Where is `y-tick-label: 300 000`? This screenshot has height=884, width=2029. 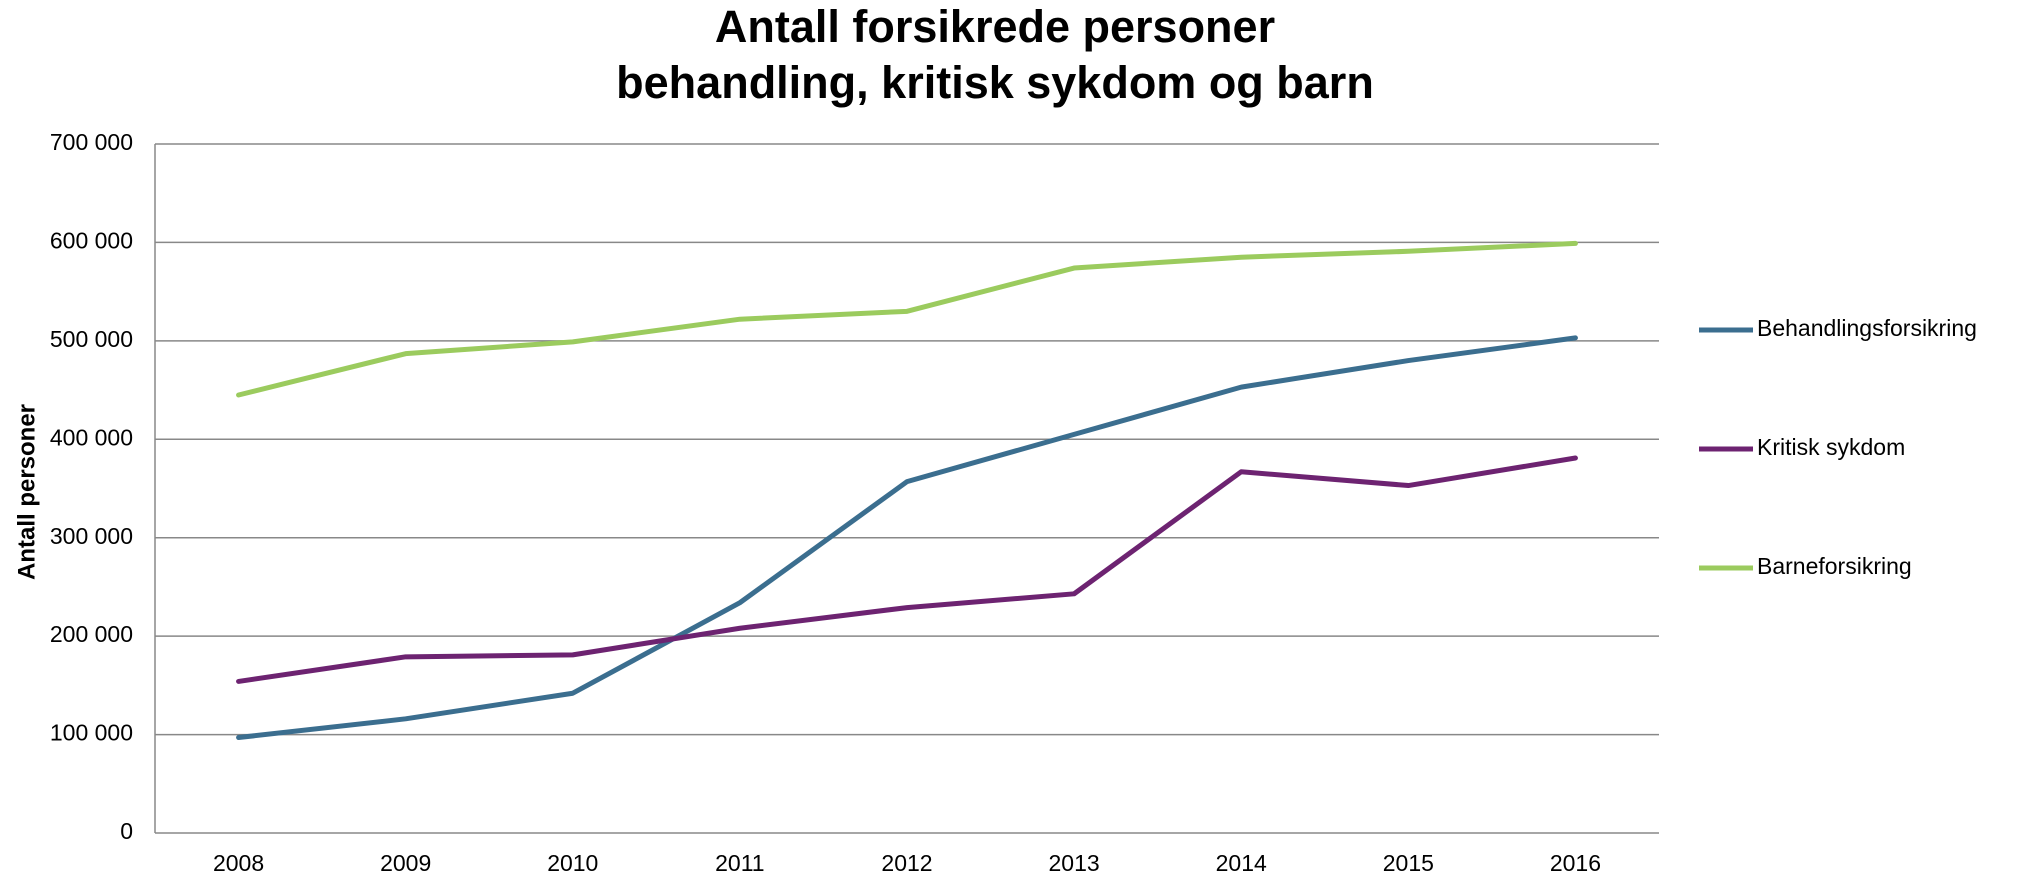
y-tick-label: 300 000 is located at coordinates (91, 536).